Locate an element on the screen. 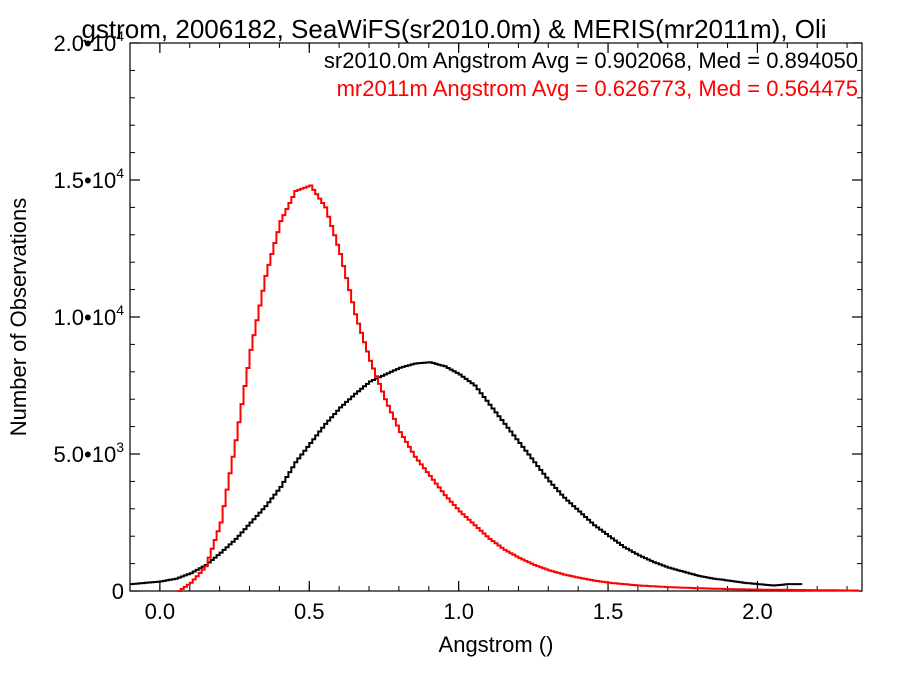  x-axis-label: Angstrom () is located at coordinates (496, 644).